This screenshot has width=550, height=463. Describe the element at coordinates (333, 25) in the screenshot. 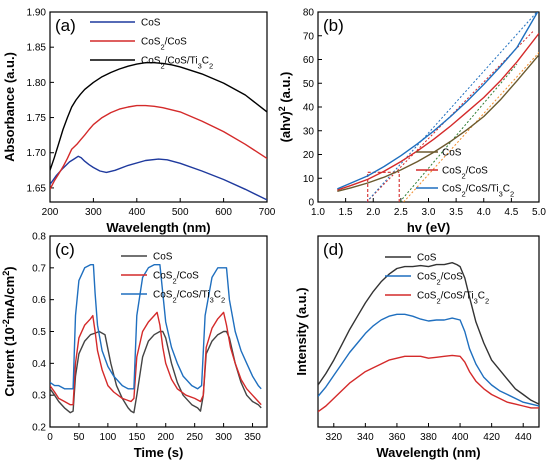

I see `panel-label: (b)` at that location.